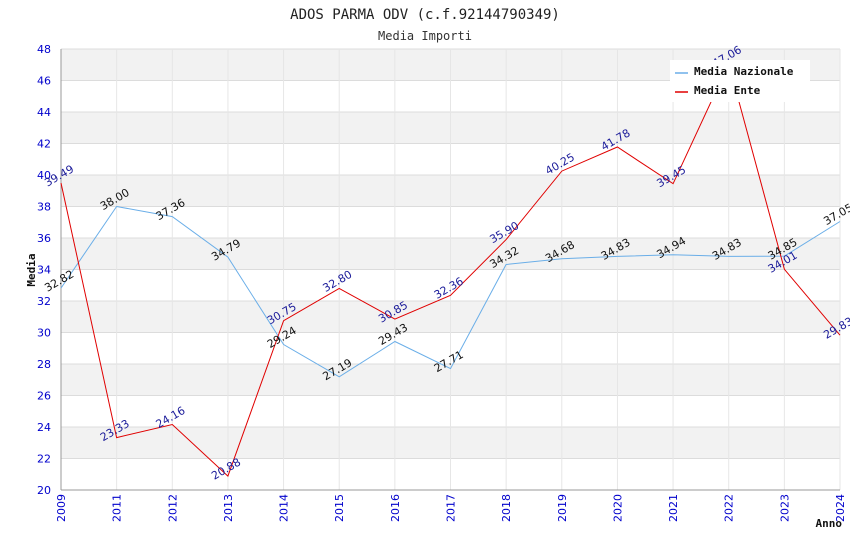 The height and width of the screenshot is (550, 850). I want to click on y-tick-label: 34, so click(44, 270).